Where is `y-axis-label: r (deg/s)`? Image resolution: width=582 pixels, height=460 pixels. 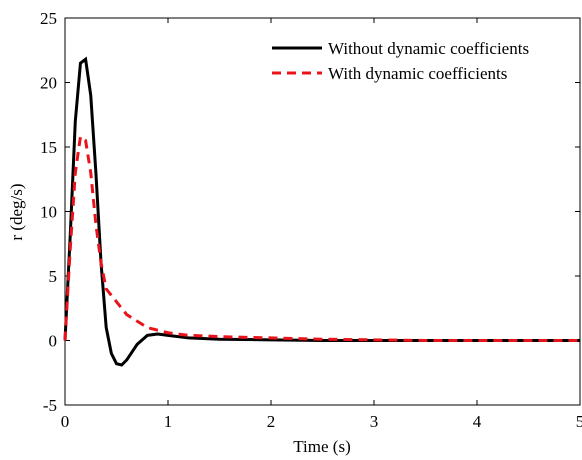
y-axis-label: r (deg/s) is located at coordinates (16, 211).